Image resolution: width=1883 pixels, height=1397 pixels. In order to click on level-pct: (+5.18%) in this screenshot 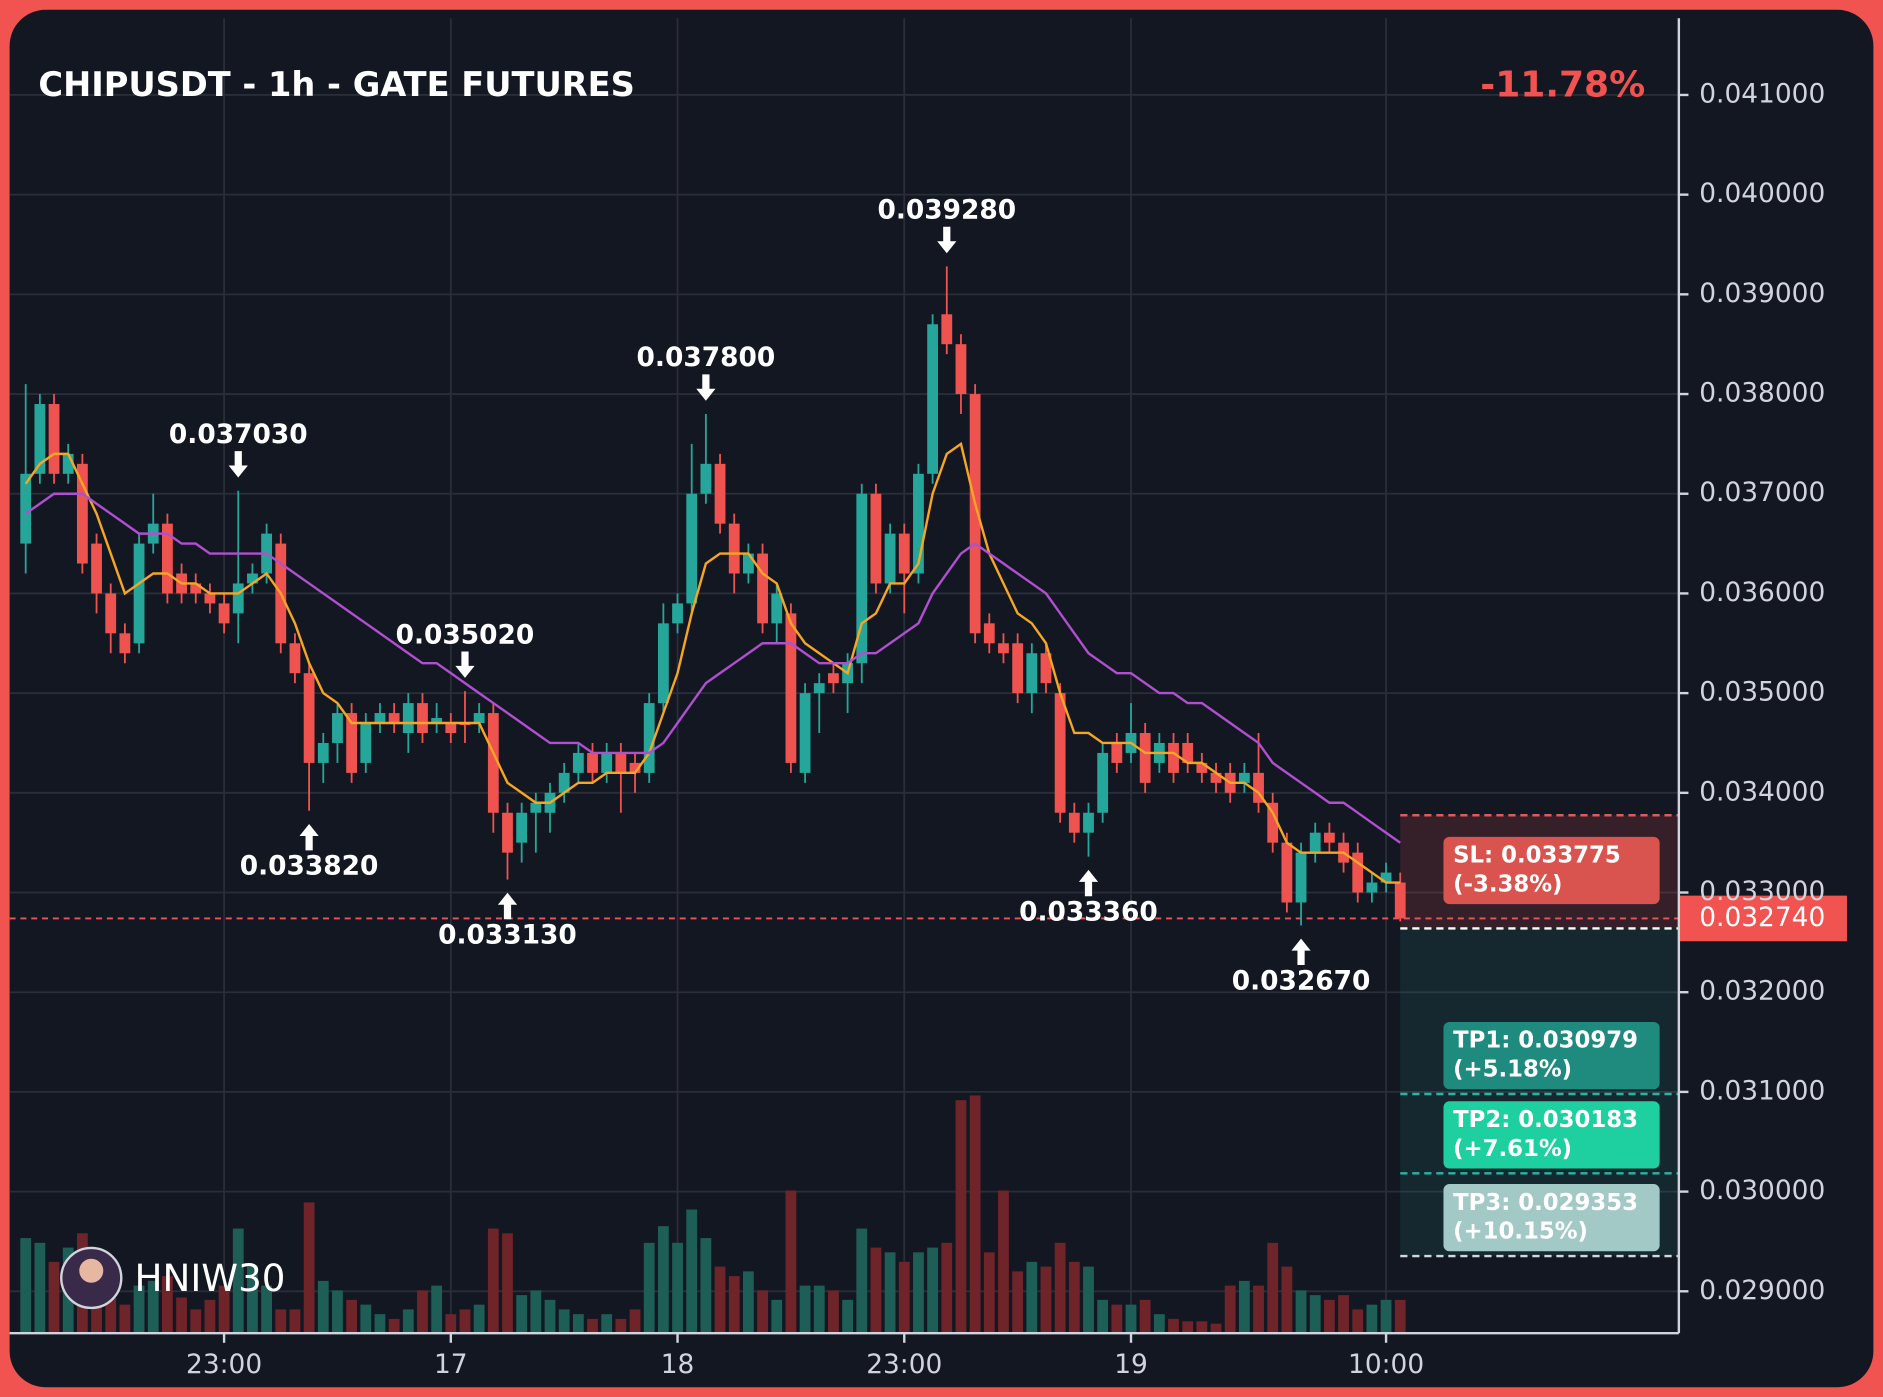, I will do `click(1512, 1069)`.